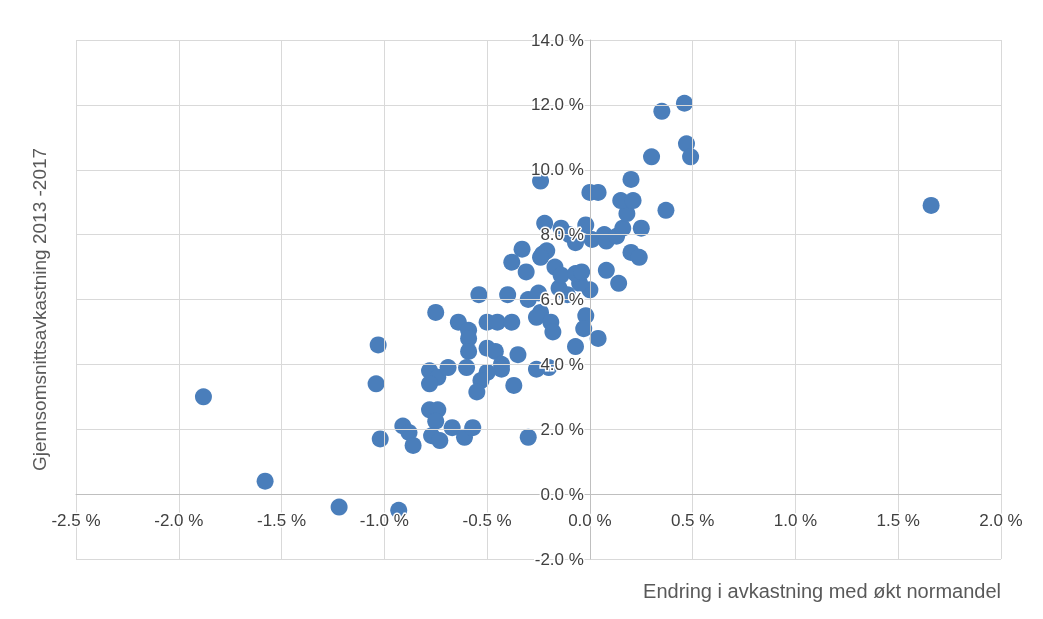 This screenshot has height=619, width=1043. I want to click on y-tick-label: 10.0 %, so click(557, 170).